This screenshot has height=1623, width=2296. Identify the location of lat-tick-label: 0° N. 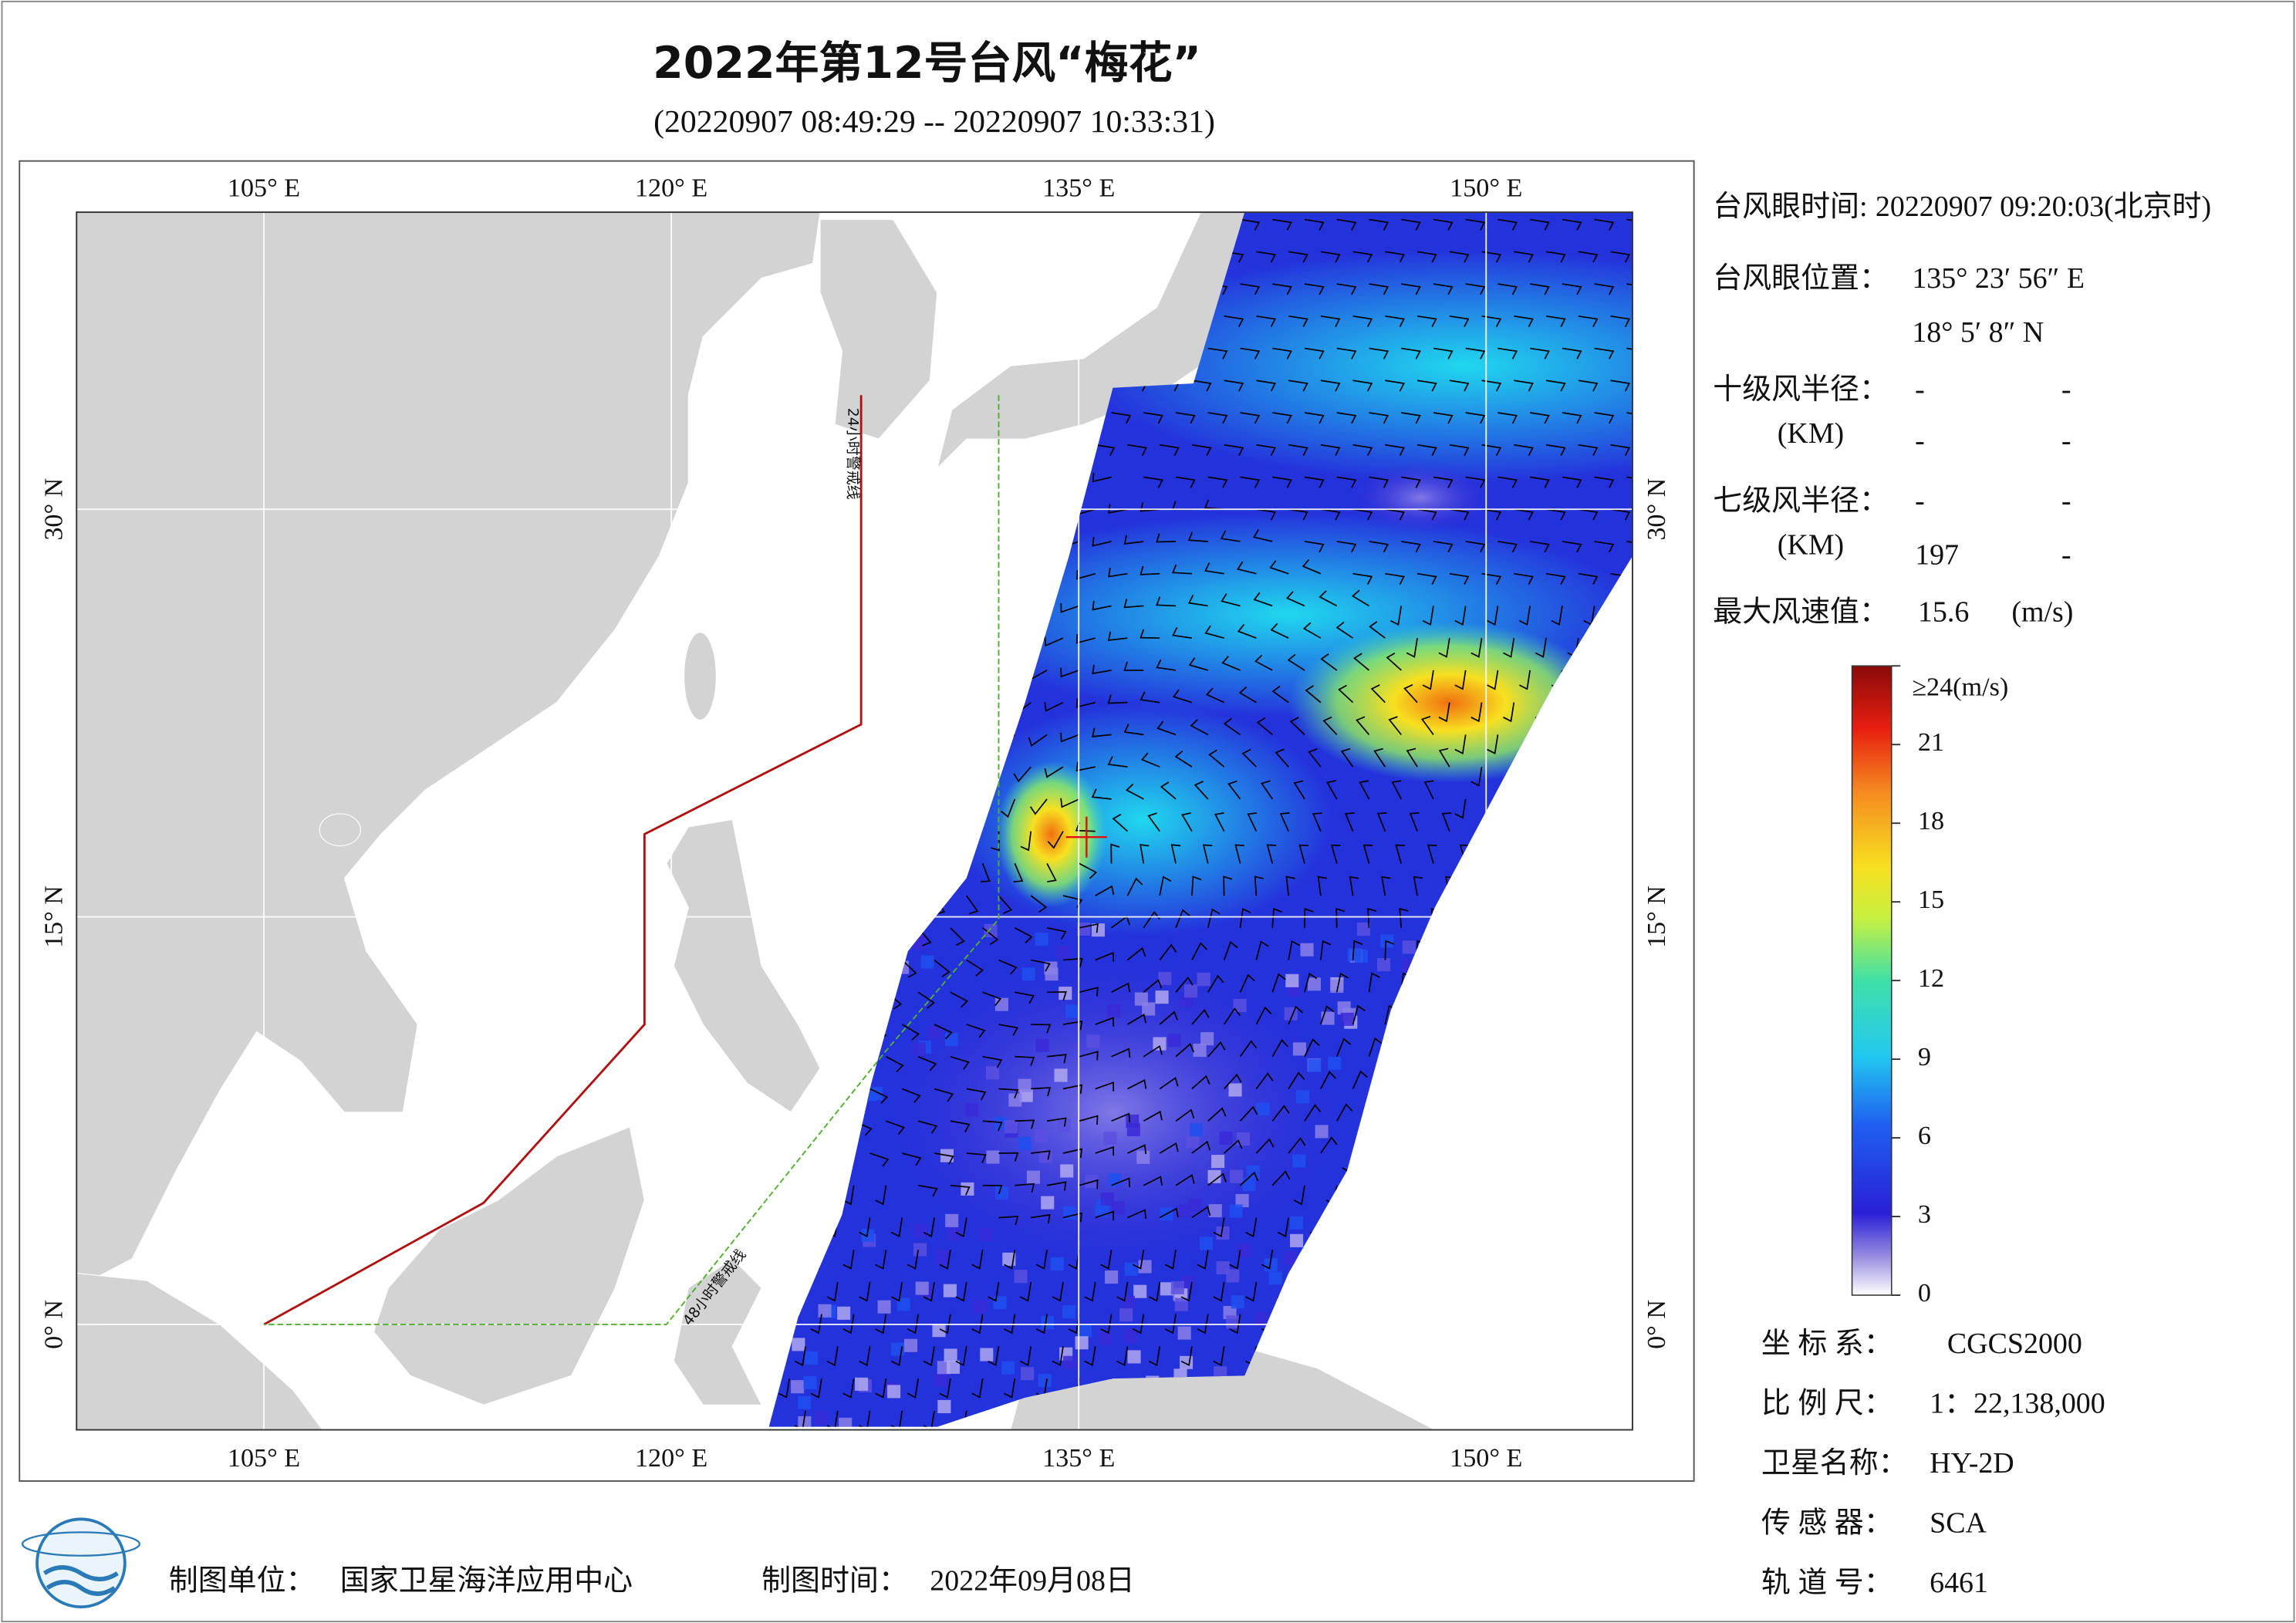
(54, 1324).